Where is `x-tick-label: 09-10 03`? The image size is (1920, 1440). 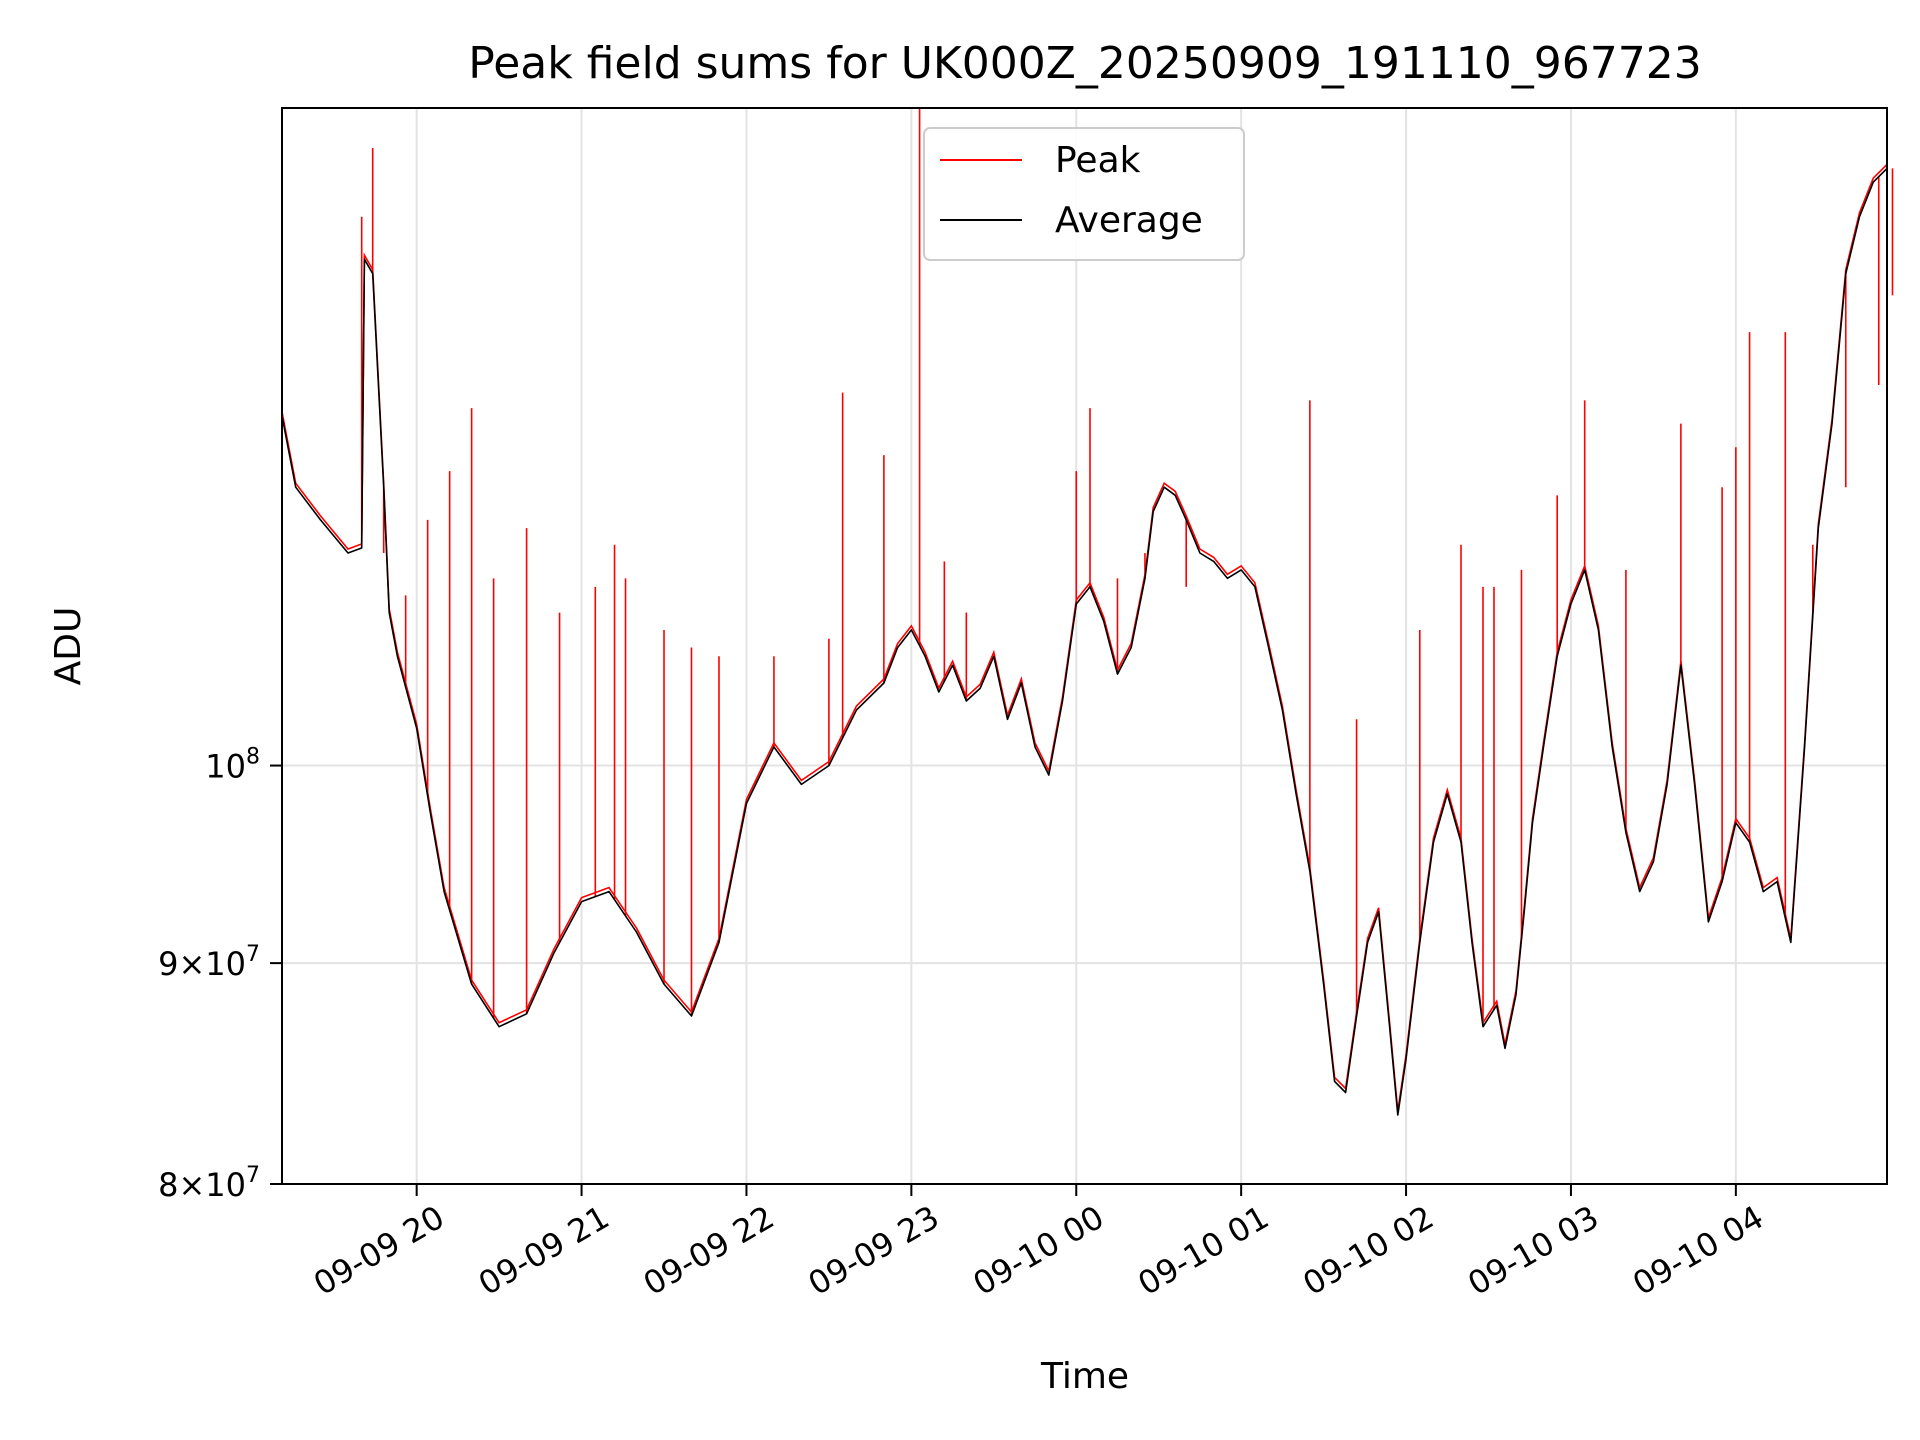
x-tick-label: 09-10 03 is located at coordinates (1533, 1250).